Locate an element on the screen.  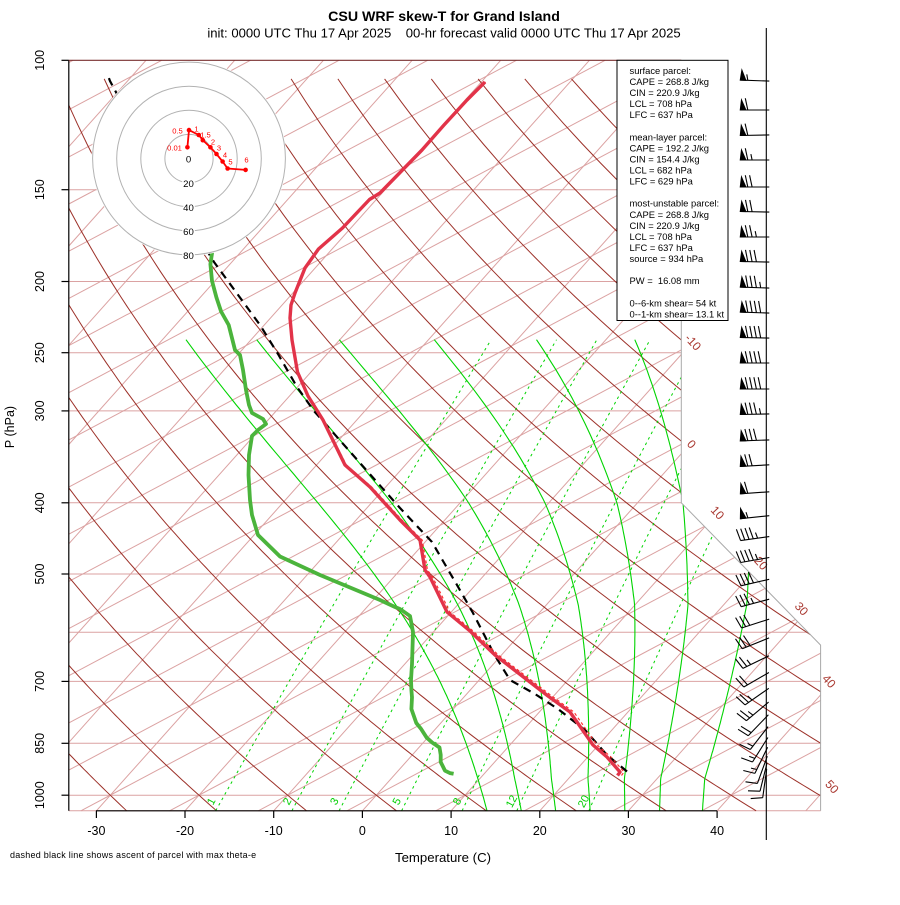
svg-text: 700 is located at coordinates (40, 681).